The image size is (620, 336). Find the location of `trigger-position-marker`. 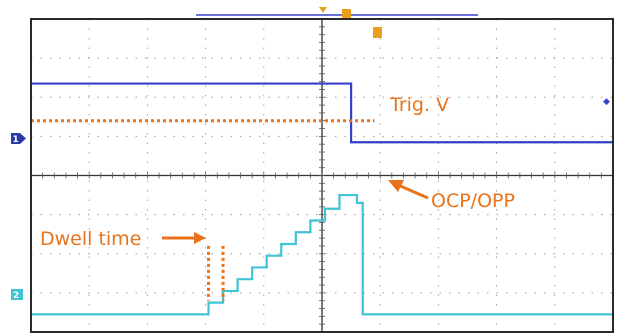

trigger-position-marker is located at coordinates (323, 10).